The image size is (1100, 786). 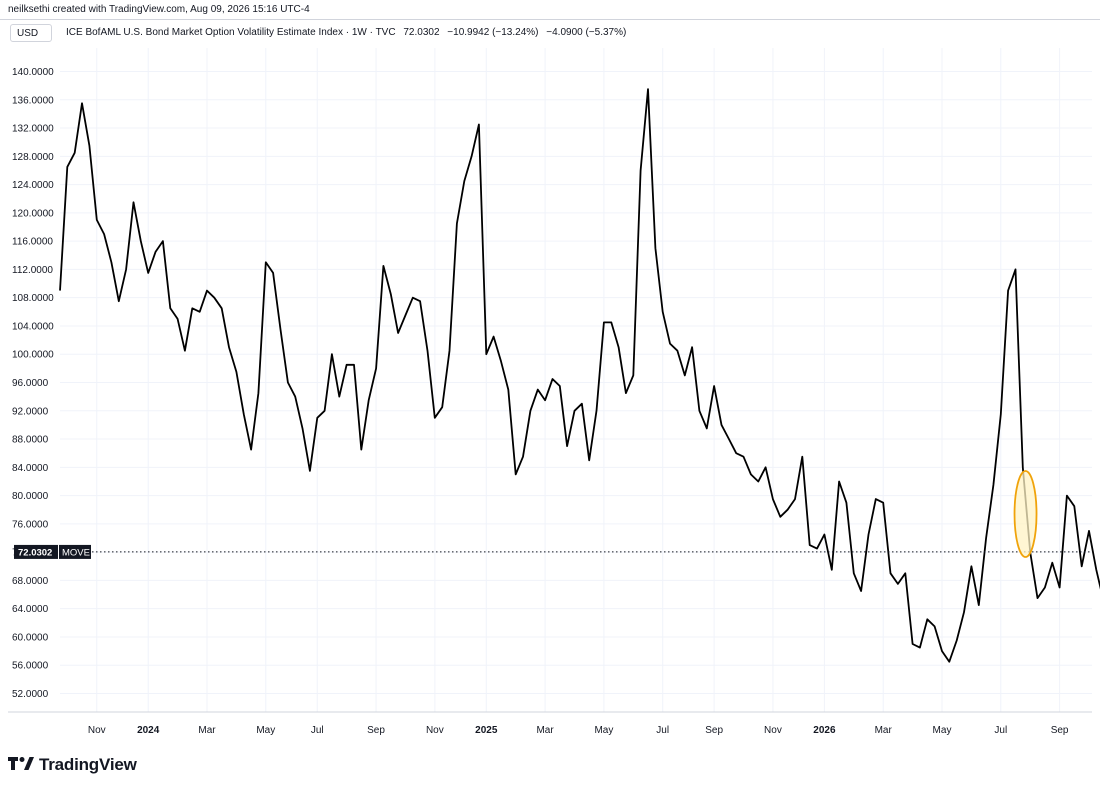 I want to click on last-value-badge, so click(x=36, y=551).